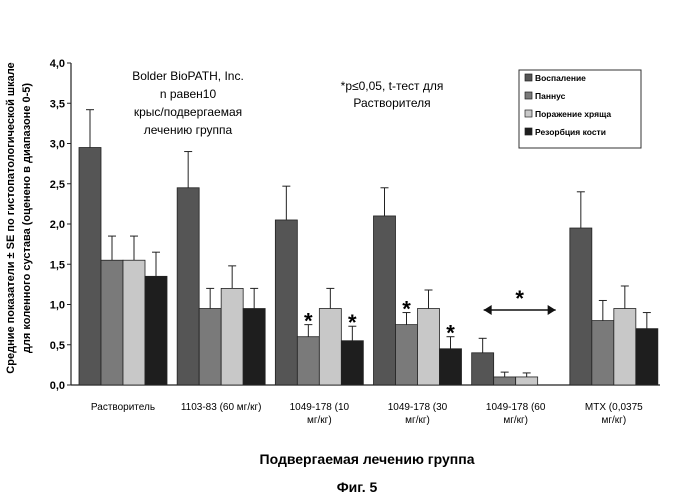  What do you see at coordinates (573, 114) in the screenshot?
I see `legend-label: Поражение хряща` at bounding box center [573, 114].